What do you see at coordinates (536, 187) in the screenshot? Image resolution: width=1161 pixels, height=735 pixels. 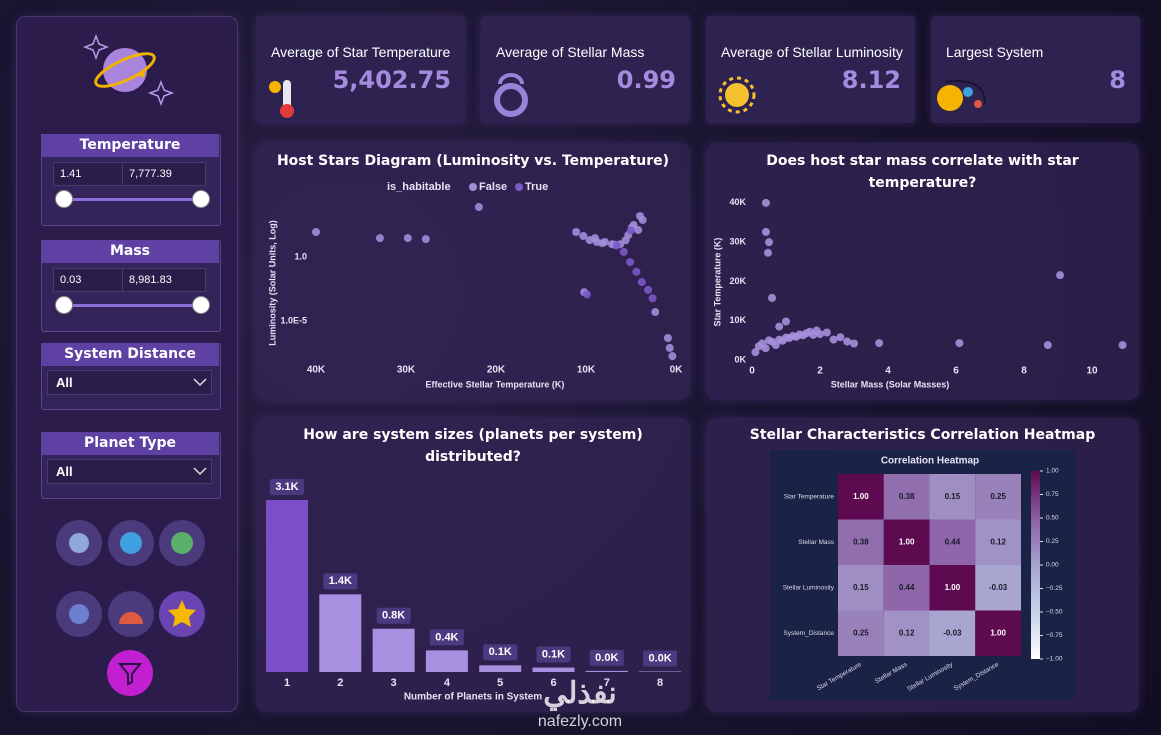 I see `legend-label: True` at bounding box center [536, 187].